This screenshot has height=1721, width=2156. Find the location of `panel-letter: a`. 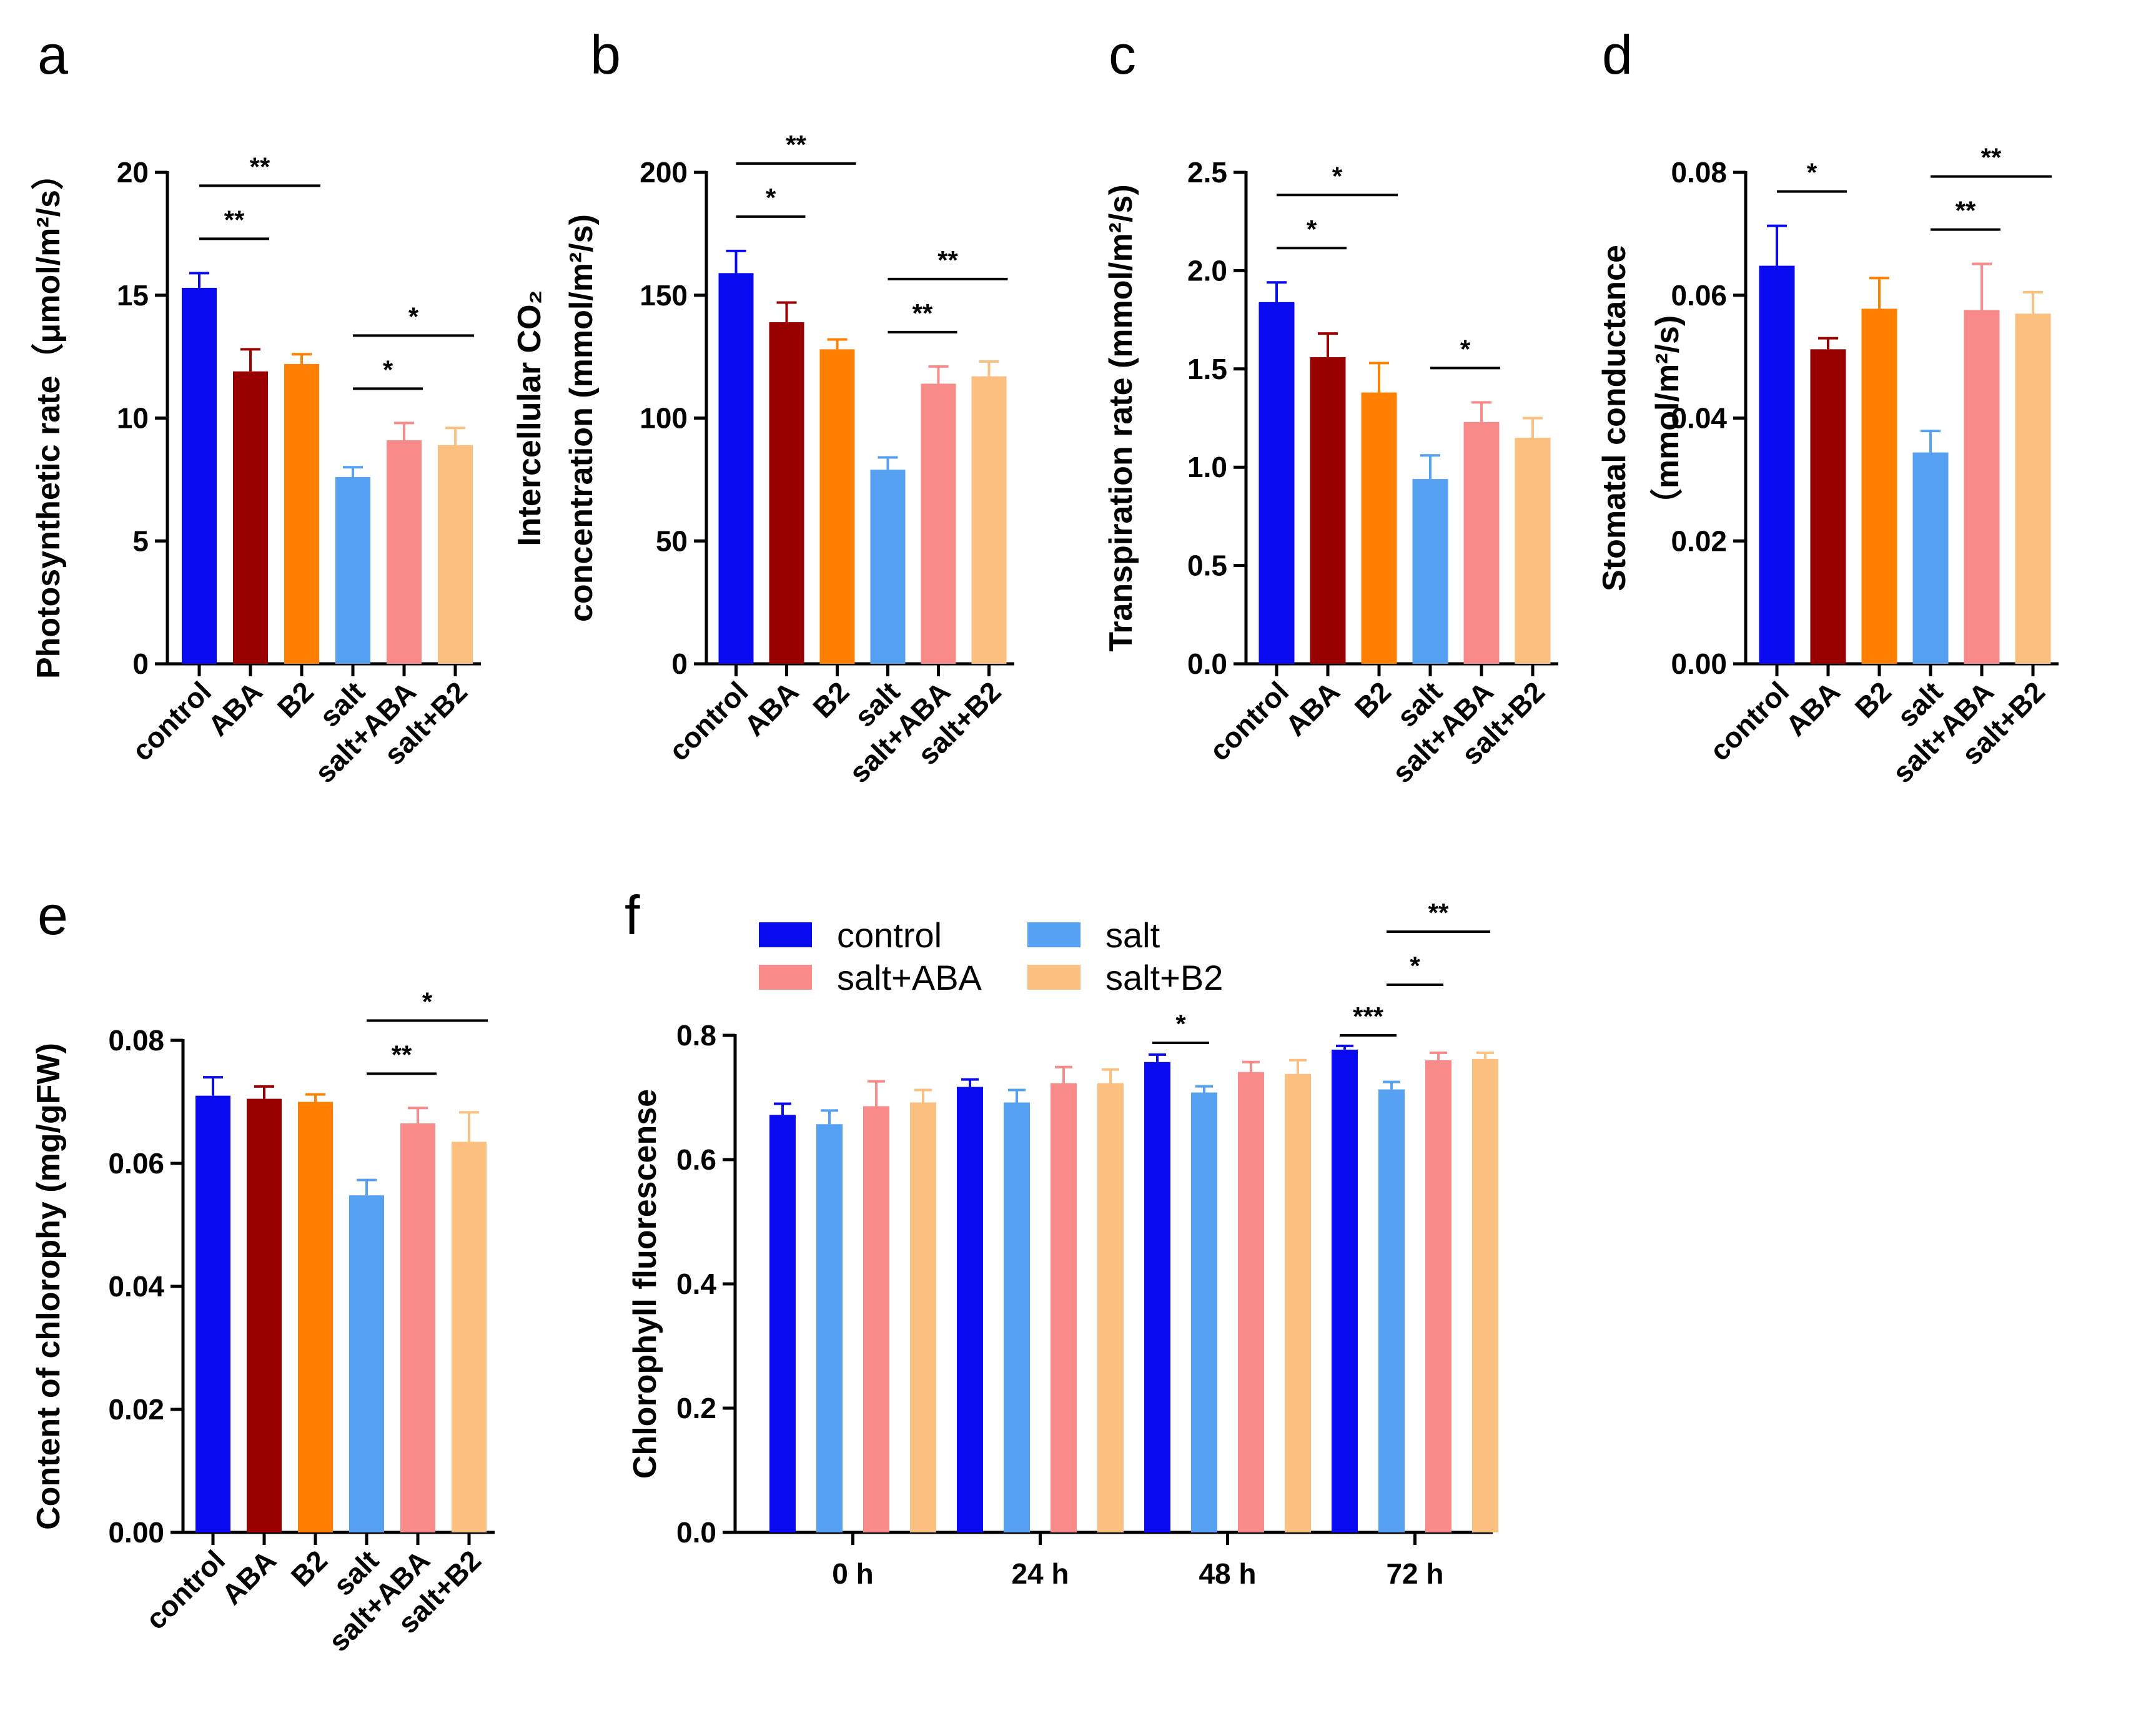

panel-letter: a is located at coordinates (52, 55).